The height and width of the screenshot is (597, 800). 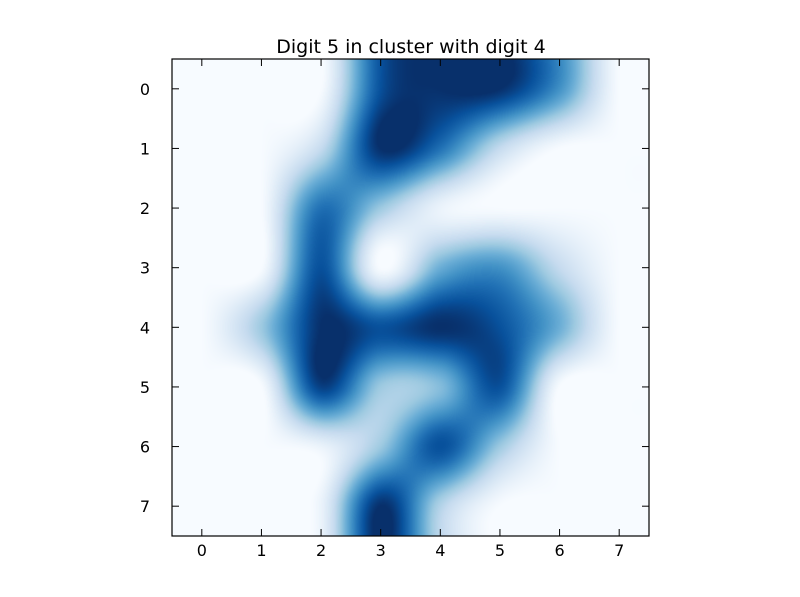 I want to click on x-tick-label: 0, so click(x=202, y=550).